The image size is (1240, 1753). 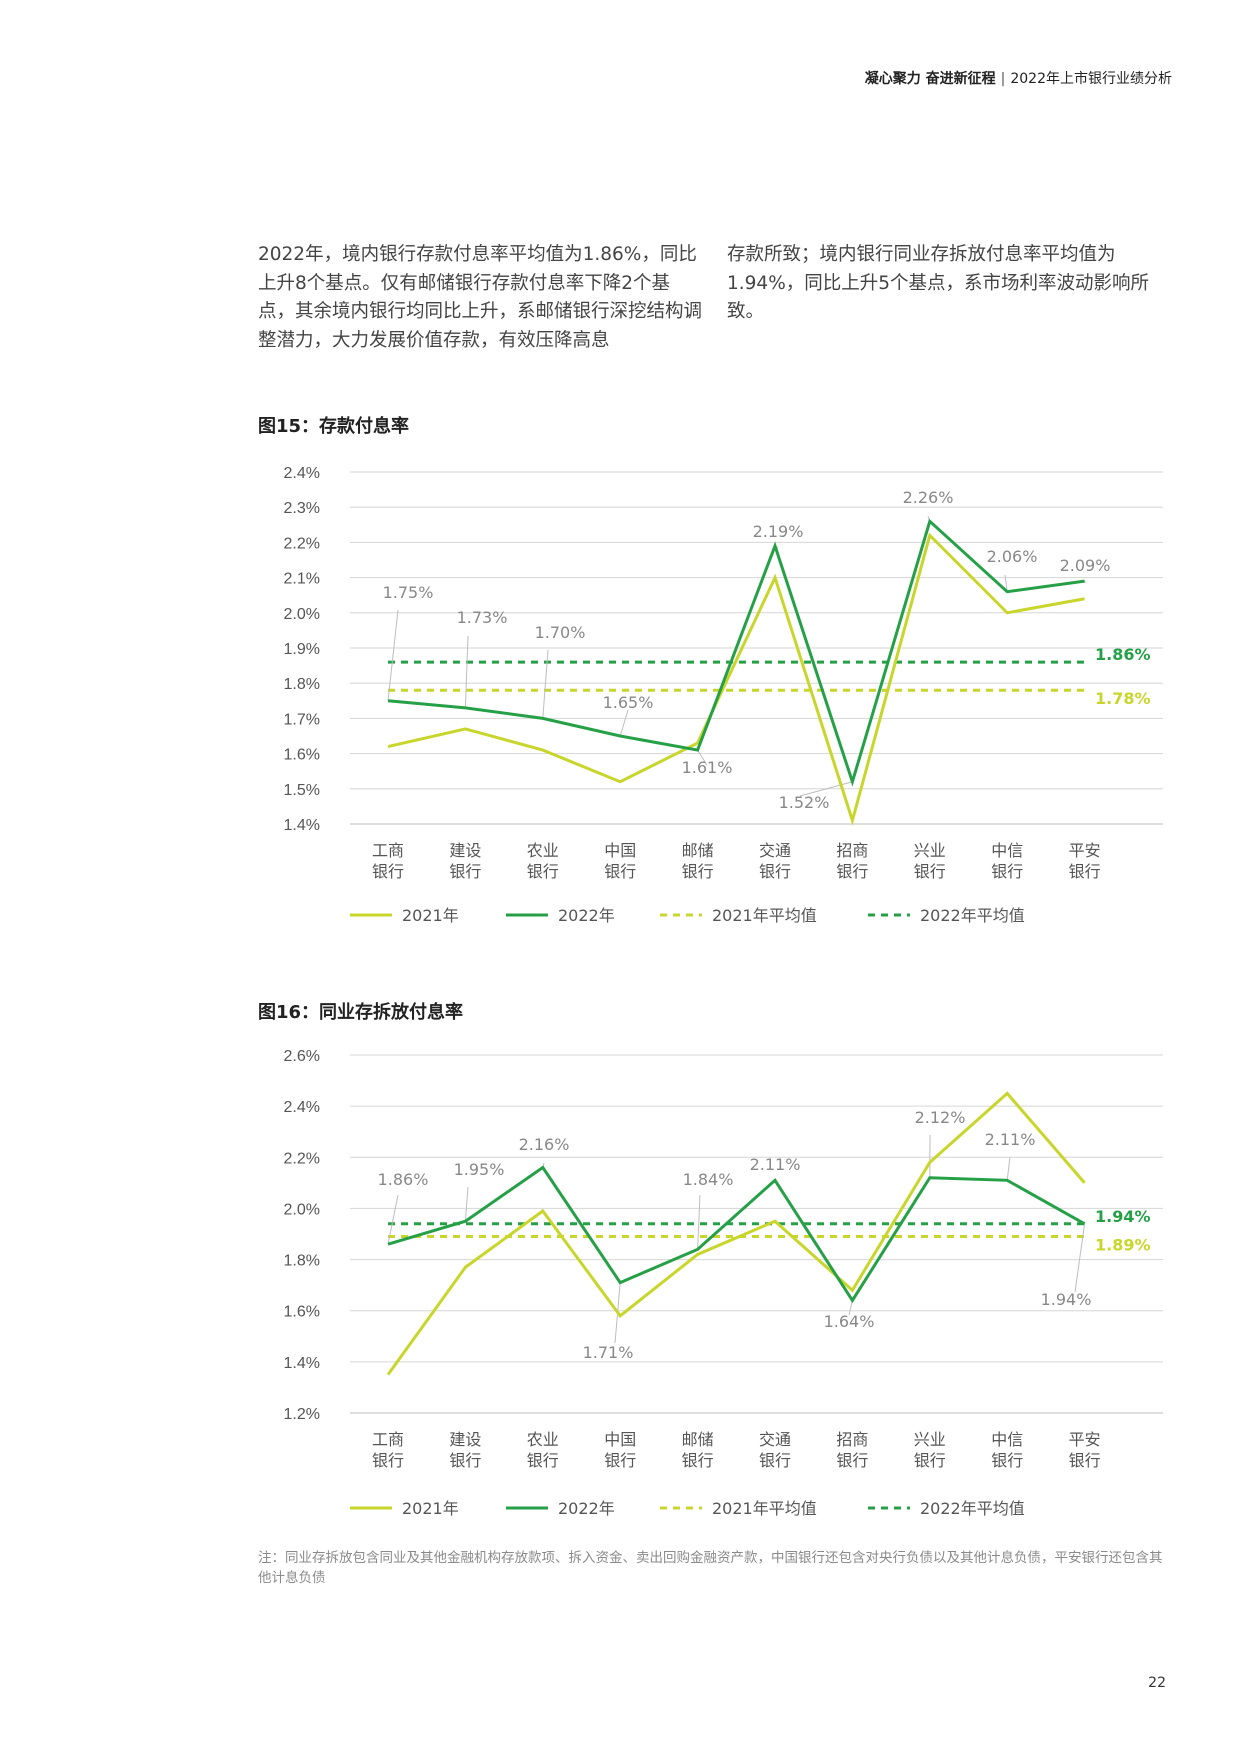 I want to click on data-label: 1.65%, so click(x=628, y=702).